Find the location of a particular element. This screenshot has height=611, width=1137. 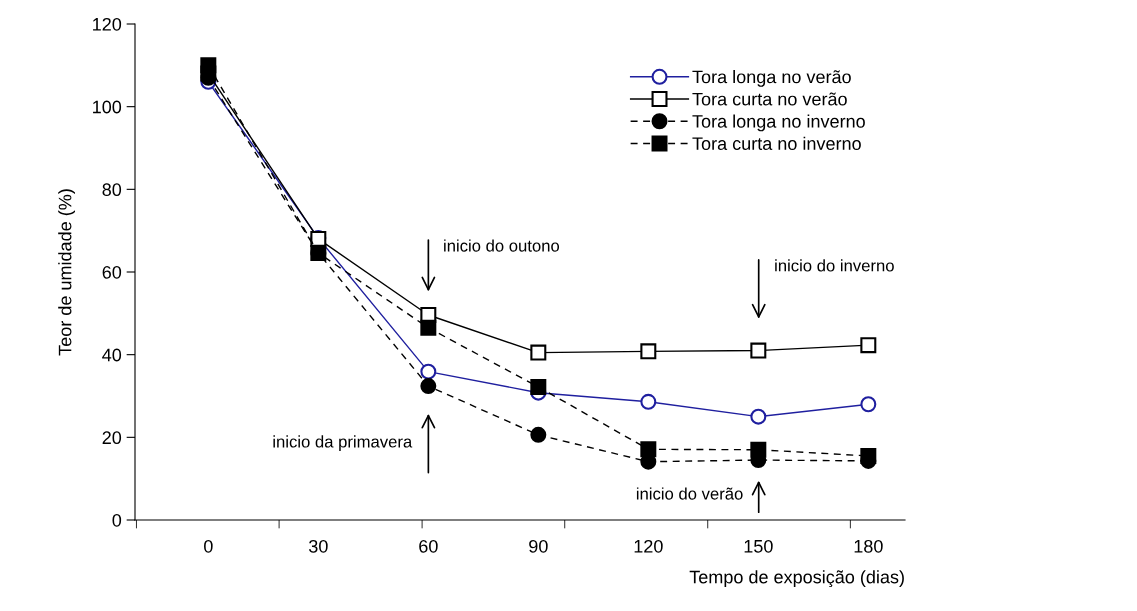

y-tick-label: 100 is located at coordinates (107, 107).